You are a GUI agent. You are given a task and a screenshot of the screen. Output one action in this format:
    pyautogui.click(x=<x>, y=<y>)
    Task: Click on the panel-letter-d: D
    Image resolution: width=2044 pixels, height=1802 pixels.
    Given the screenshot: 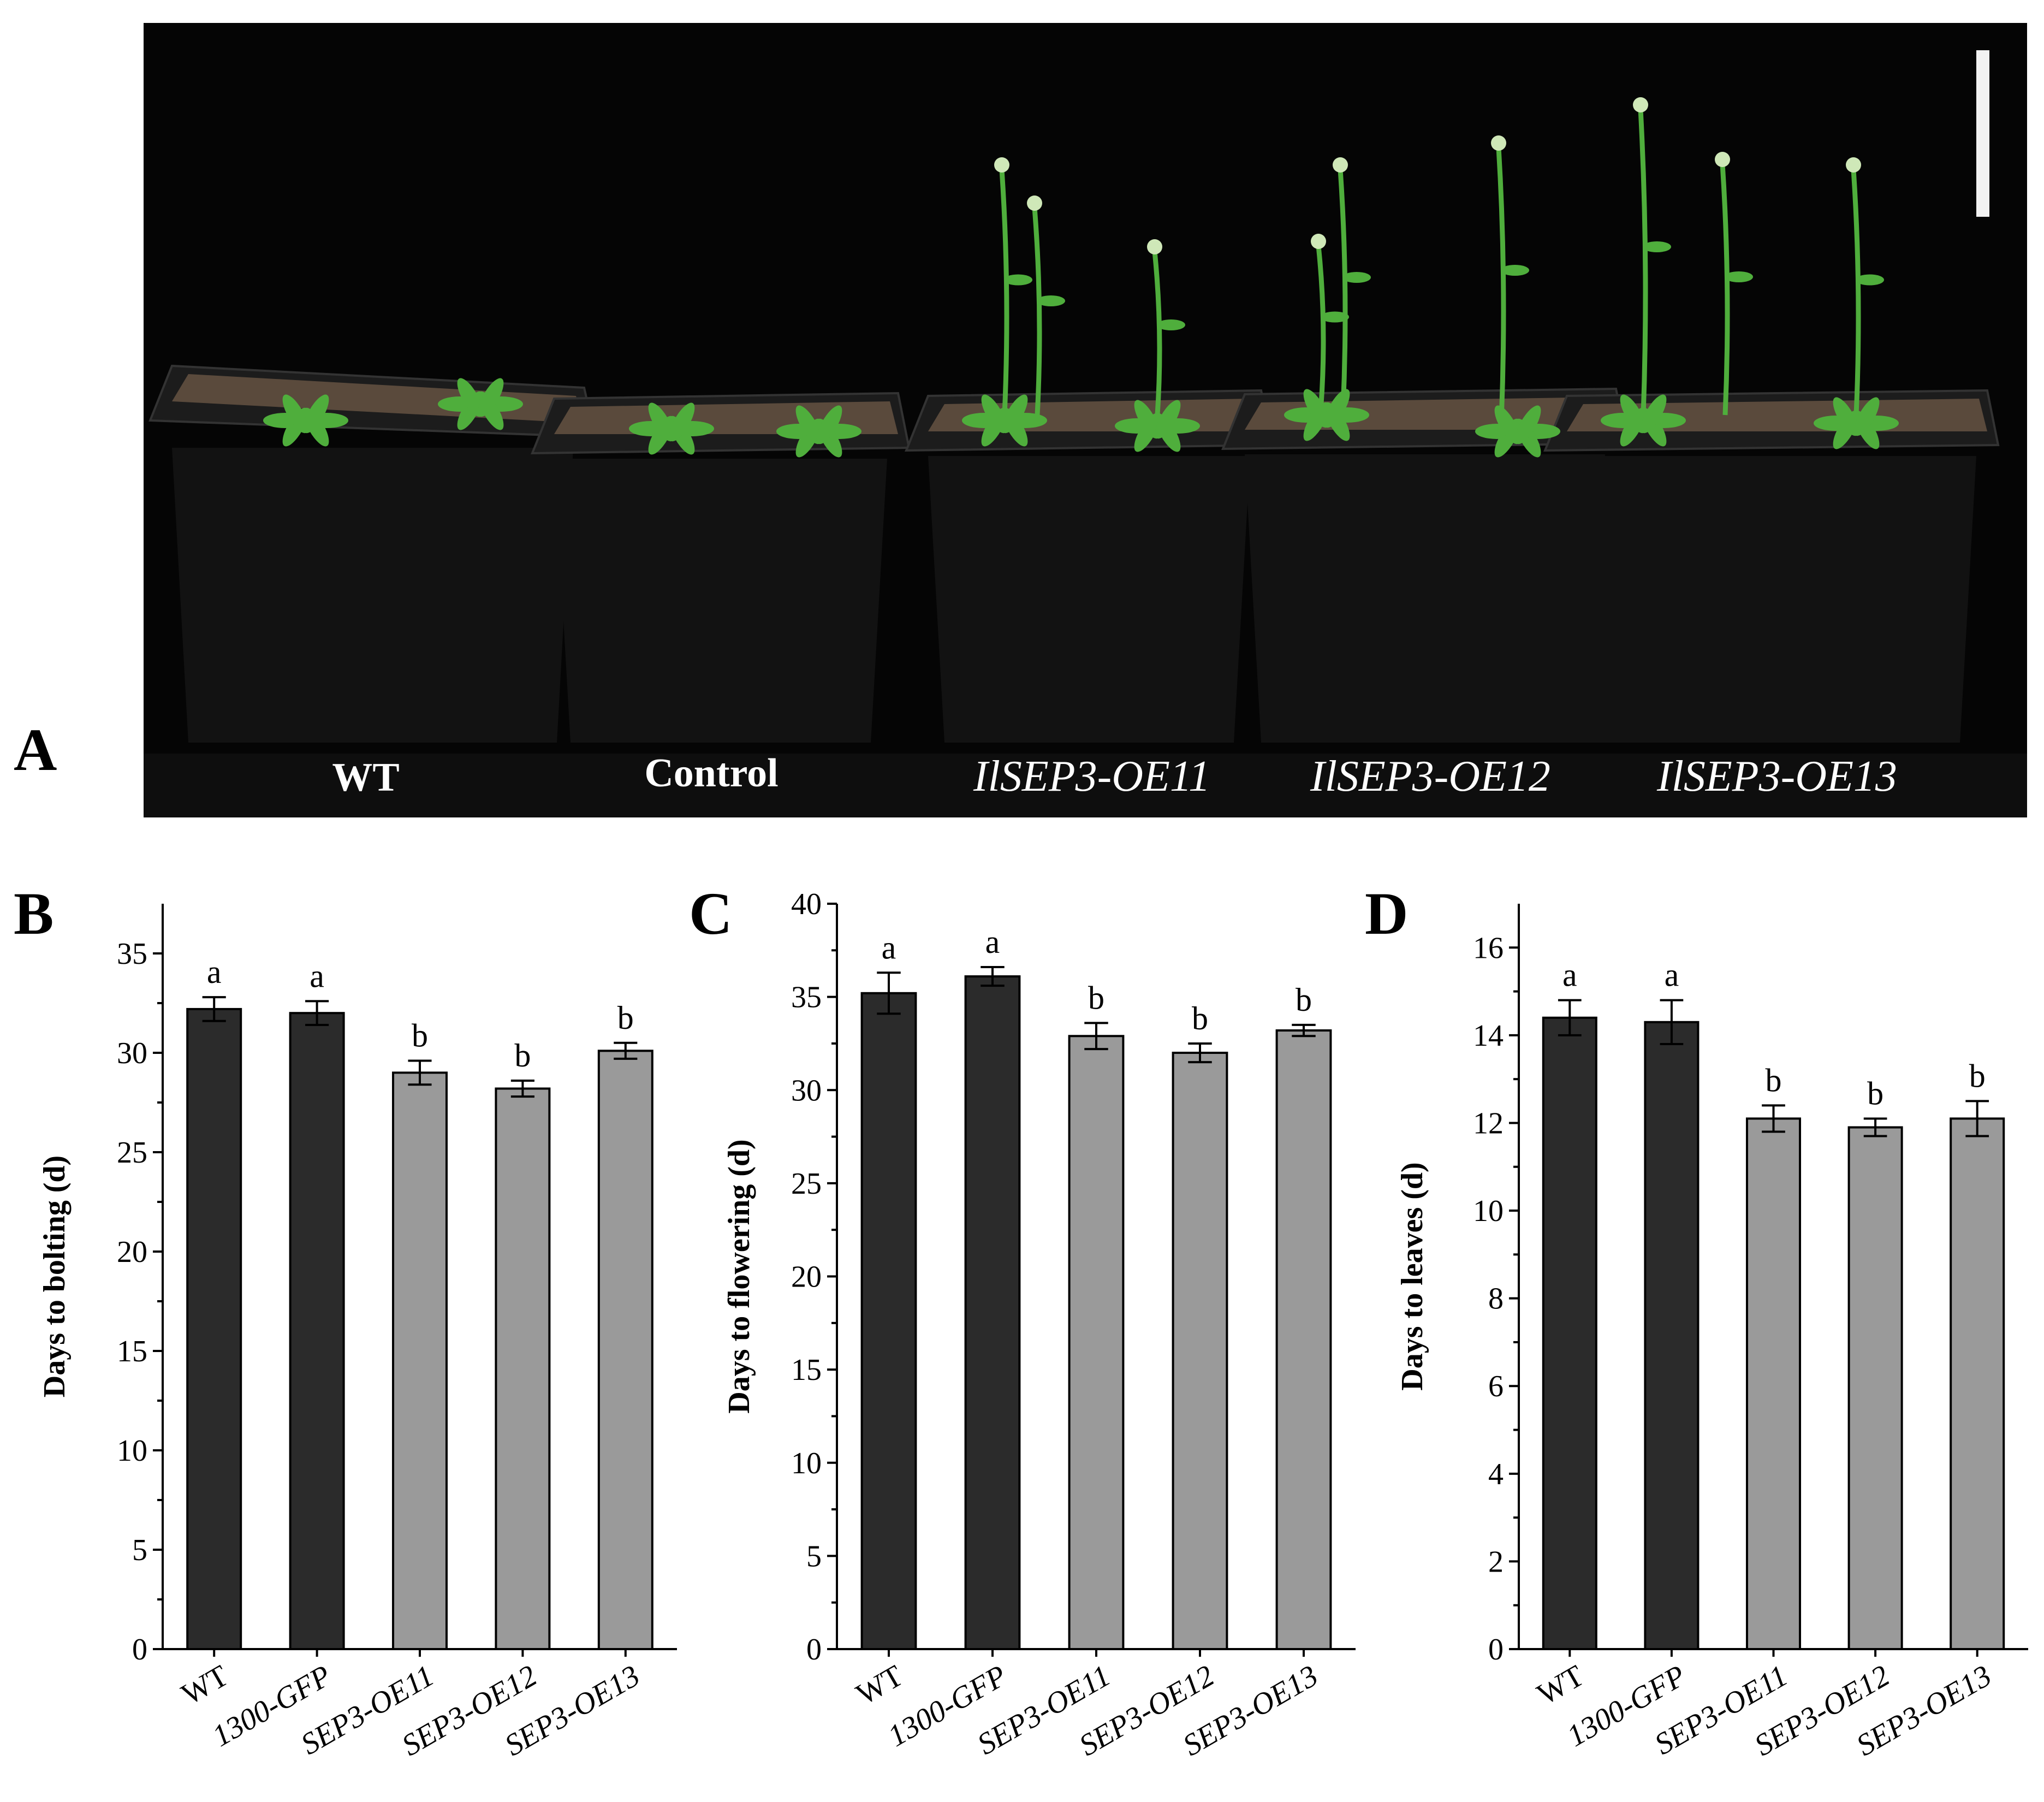 What is the action you would take?
    pyautogui.click(x=1386, y=913)
    